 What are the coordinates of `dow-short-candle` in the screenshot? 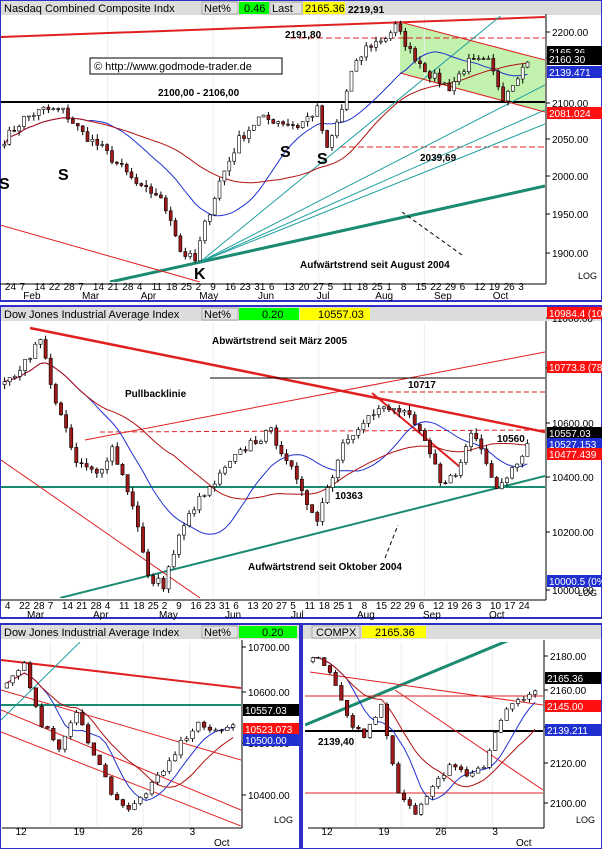 It's located at (53, 734).